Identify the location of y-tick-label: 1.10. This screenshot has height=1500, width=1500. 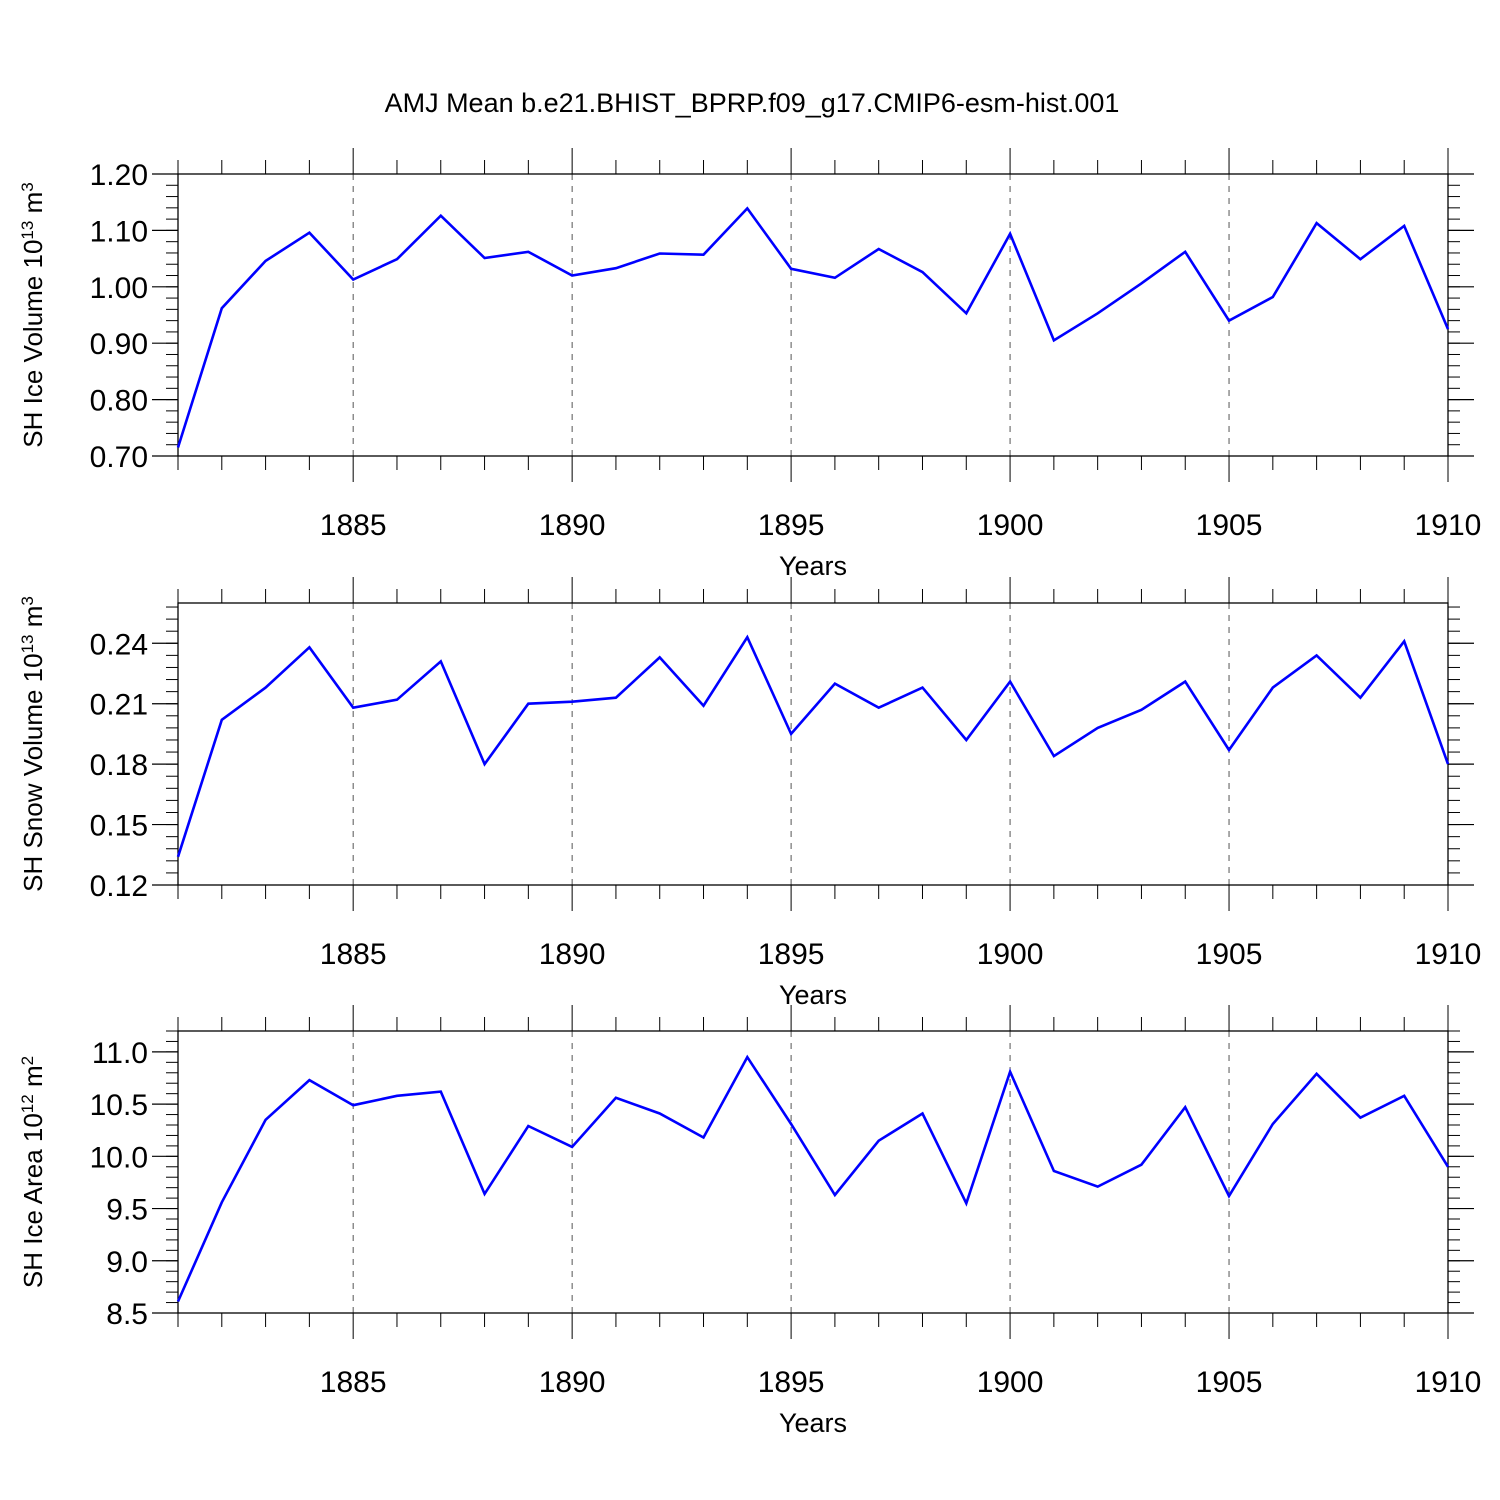
(119, 231).